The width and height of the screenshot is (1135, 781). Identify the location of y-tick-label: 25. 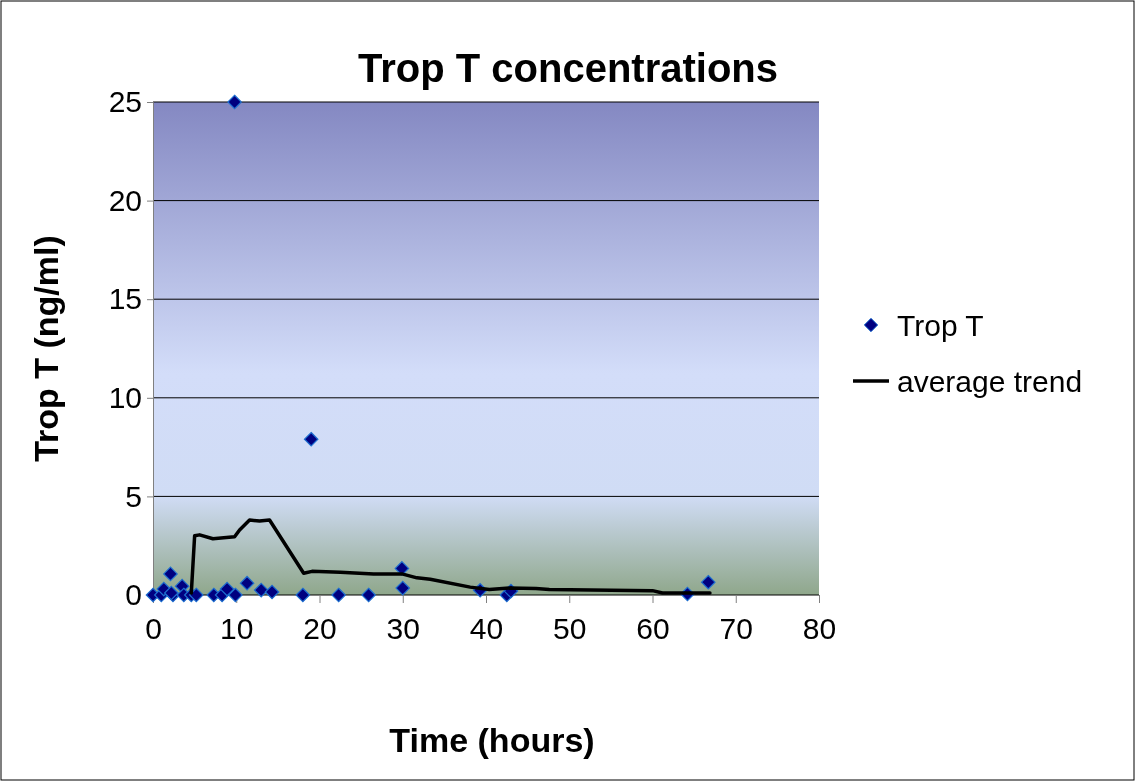
(125, 102).